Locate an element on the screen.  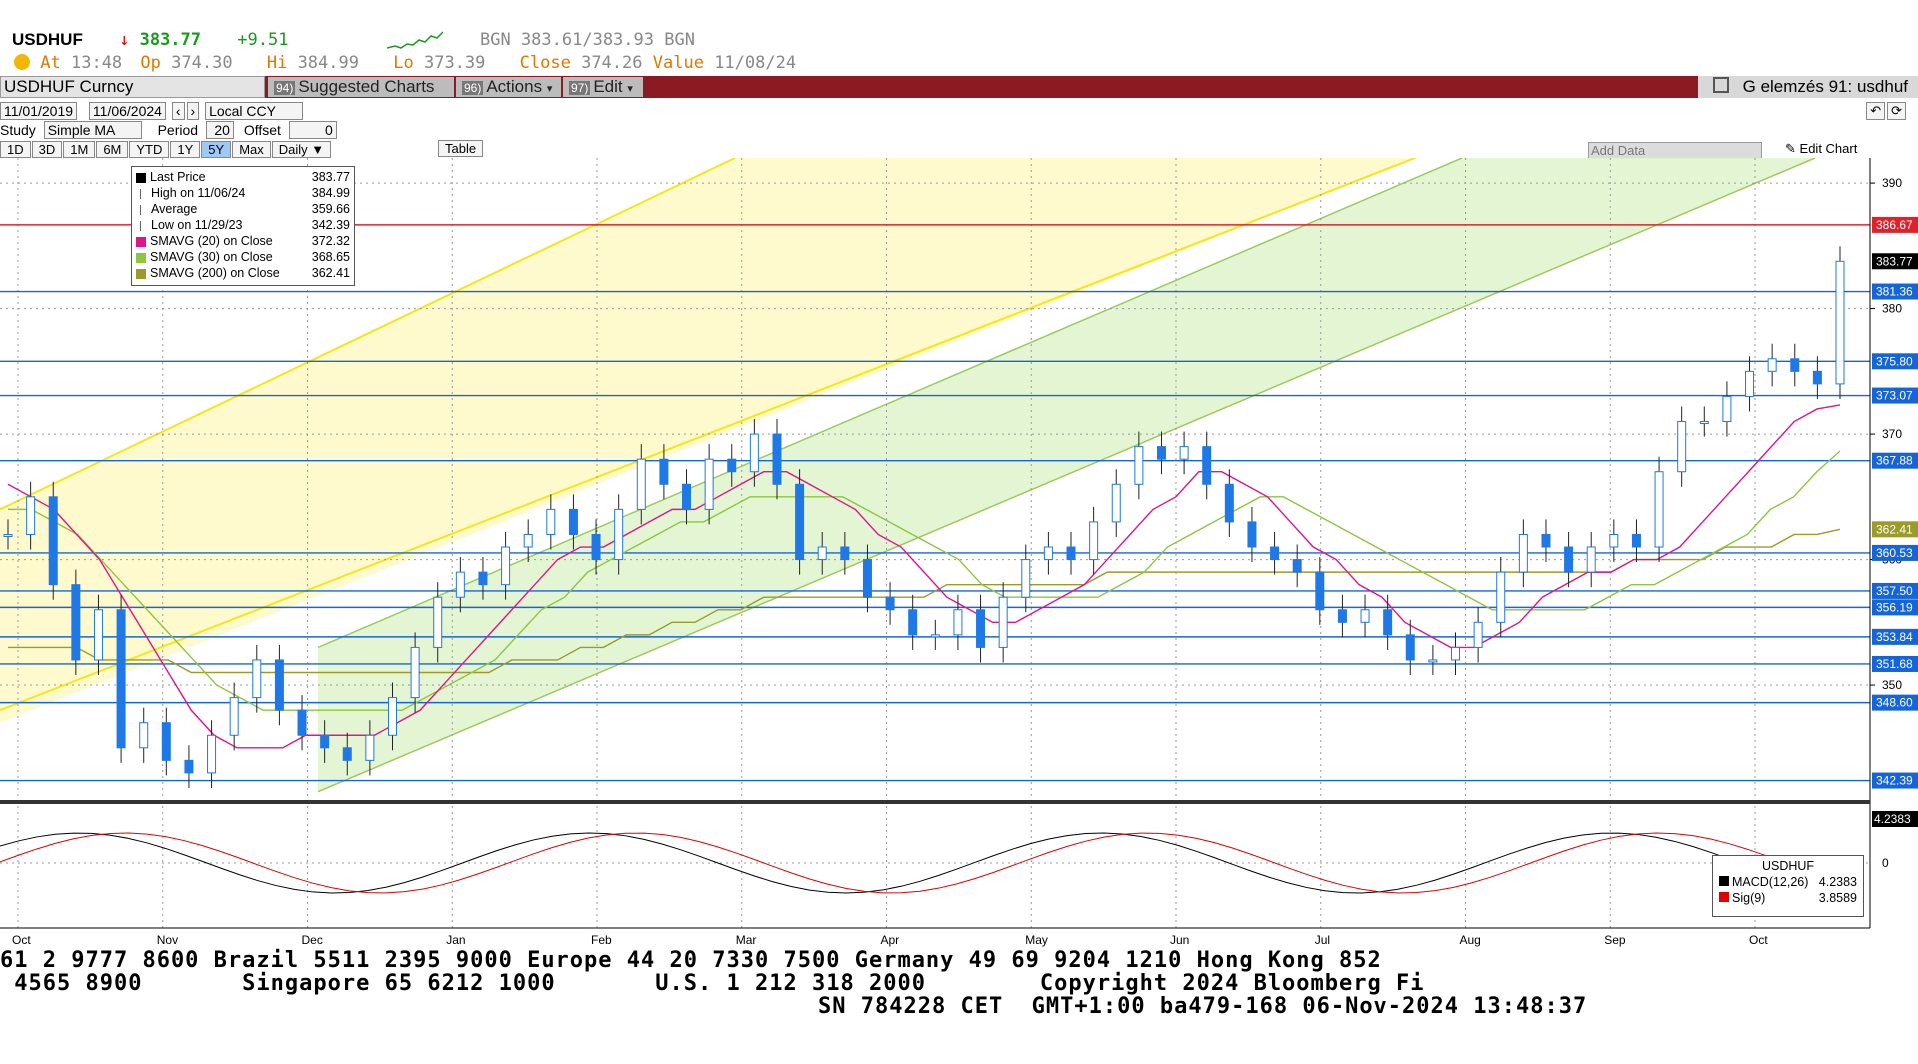
next-arrow-icon: › is located at coordinates (193, 111).